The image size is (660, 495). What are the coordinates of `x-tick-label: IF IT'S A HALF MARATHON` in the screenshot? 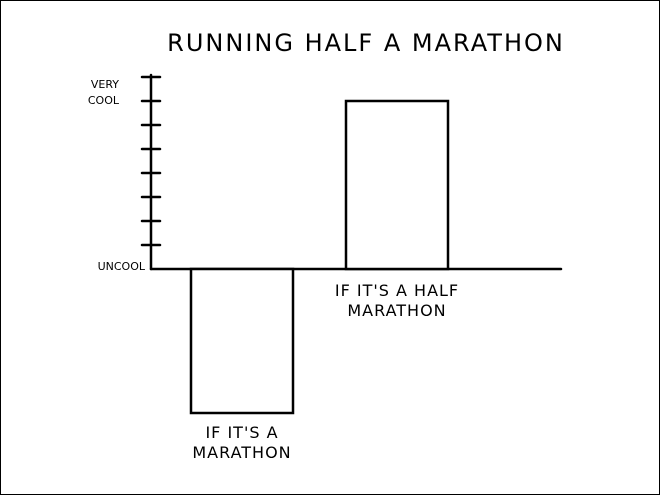 It's located at (397, 300).